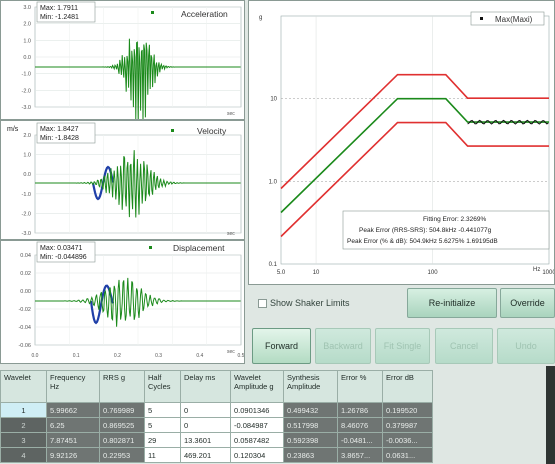 This screenshot has width=555, height=464. I want to click on cell-wavelet-amplitude: 0.0587482, so click(257, 440).